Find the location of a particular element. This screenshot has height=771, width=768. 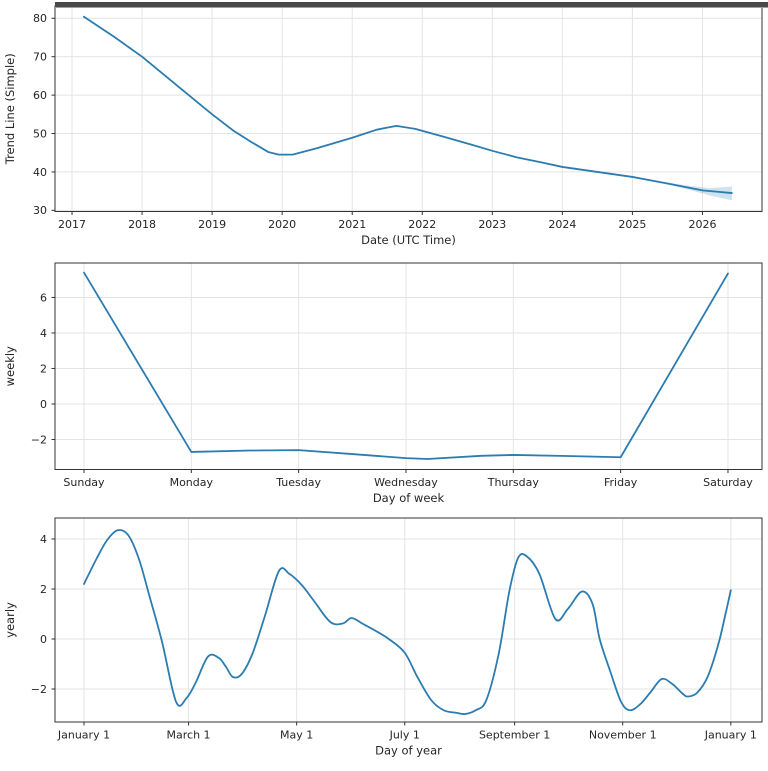

weekly-xaxis-label: Day of week is located at coordinates (409, 498).